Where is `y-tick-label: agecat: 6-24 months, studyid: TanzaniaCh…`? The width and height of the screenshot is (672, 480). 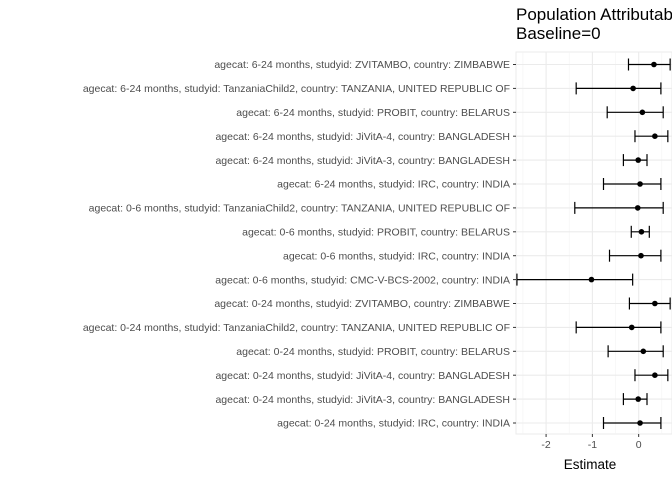
y-tick-label: agecat: 6-24 months, studyid: TanzaniaCh… is located at coordinates (296, 89).